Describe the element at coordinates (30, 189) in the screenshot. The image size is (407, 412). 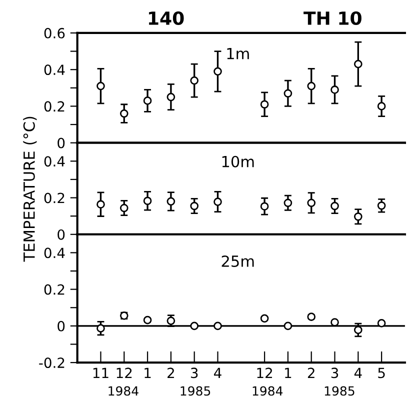
I see `y-axis-title: TEMPERATURE (°C)` at that location.